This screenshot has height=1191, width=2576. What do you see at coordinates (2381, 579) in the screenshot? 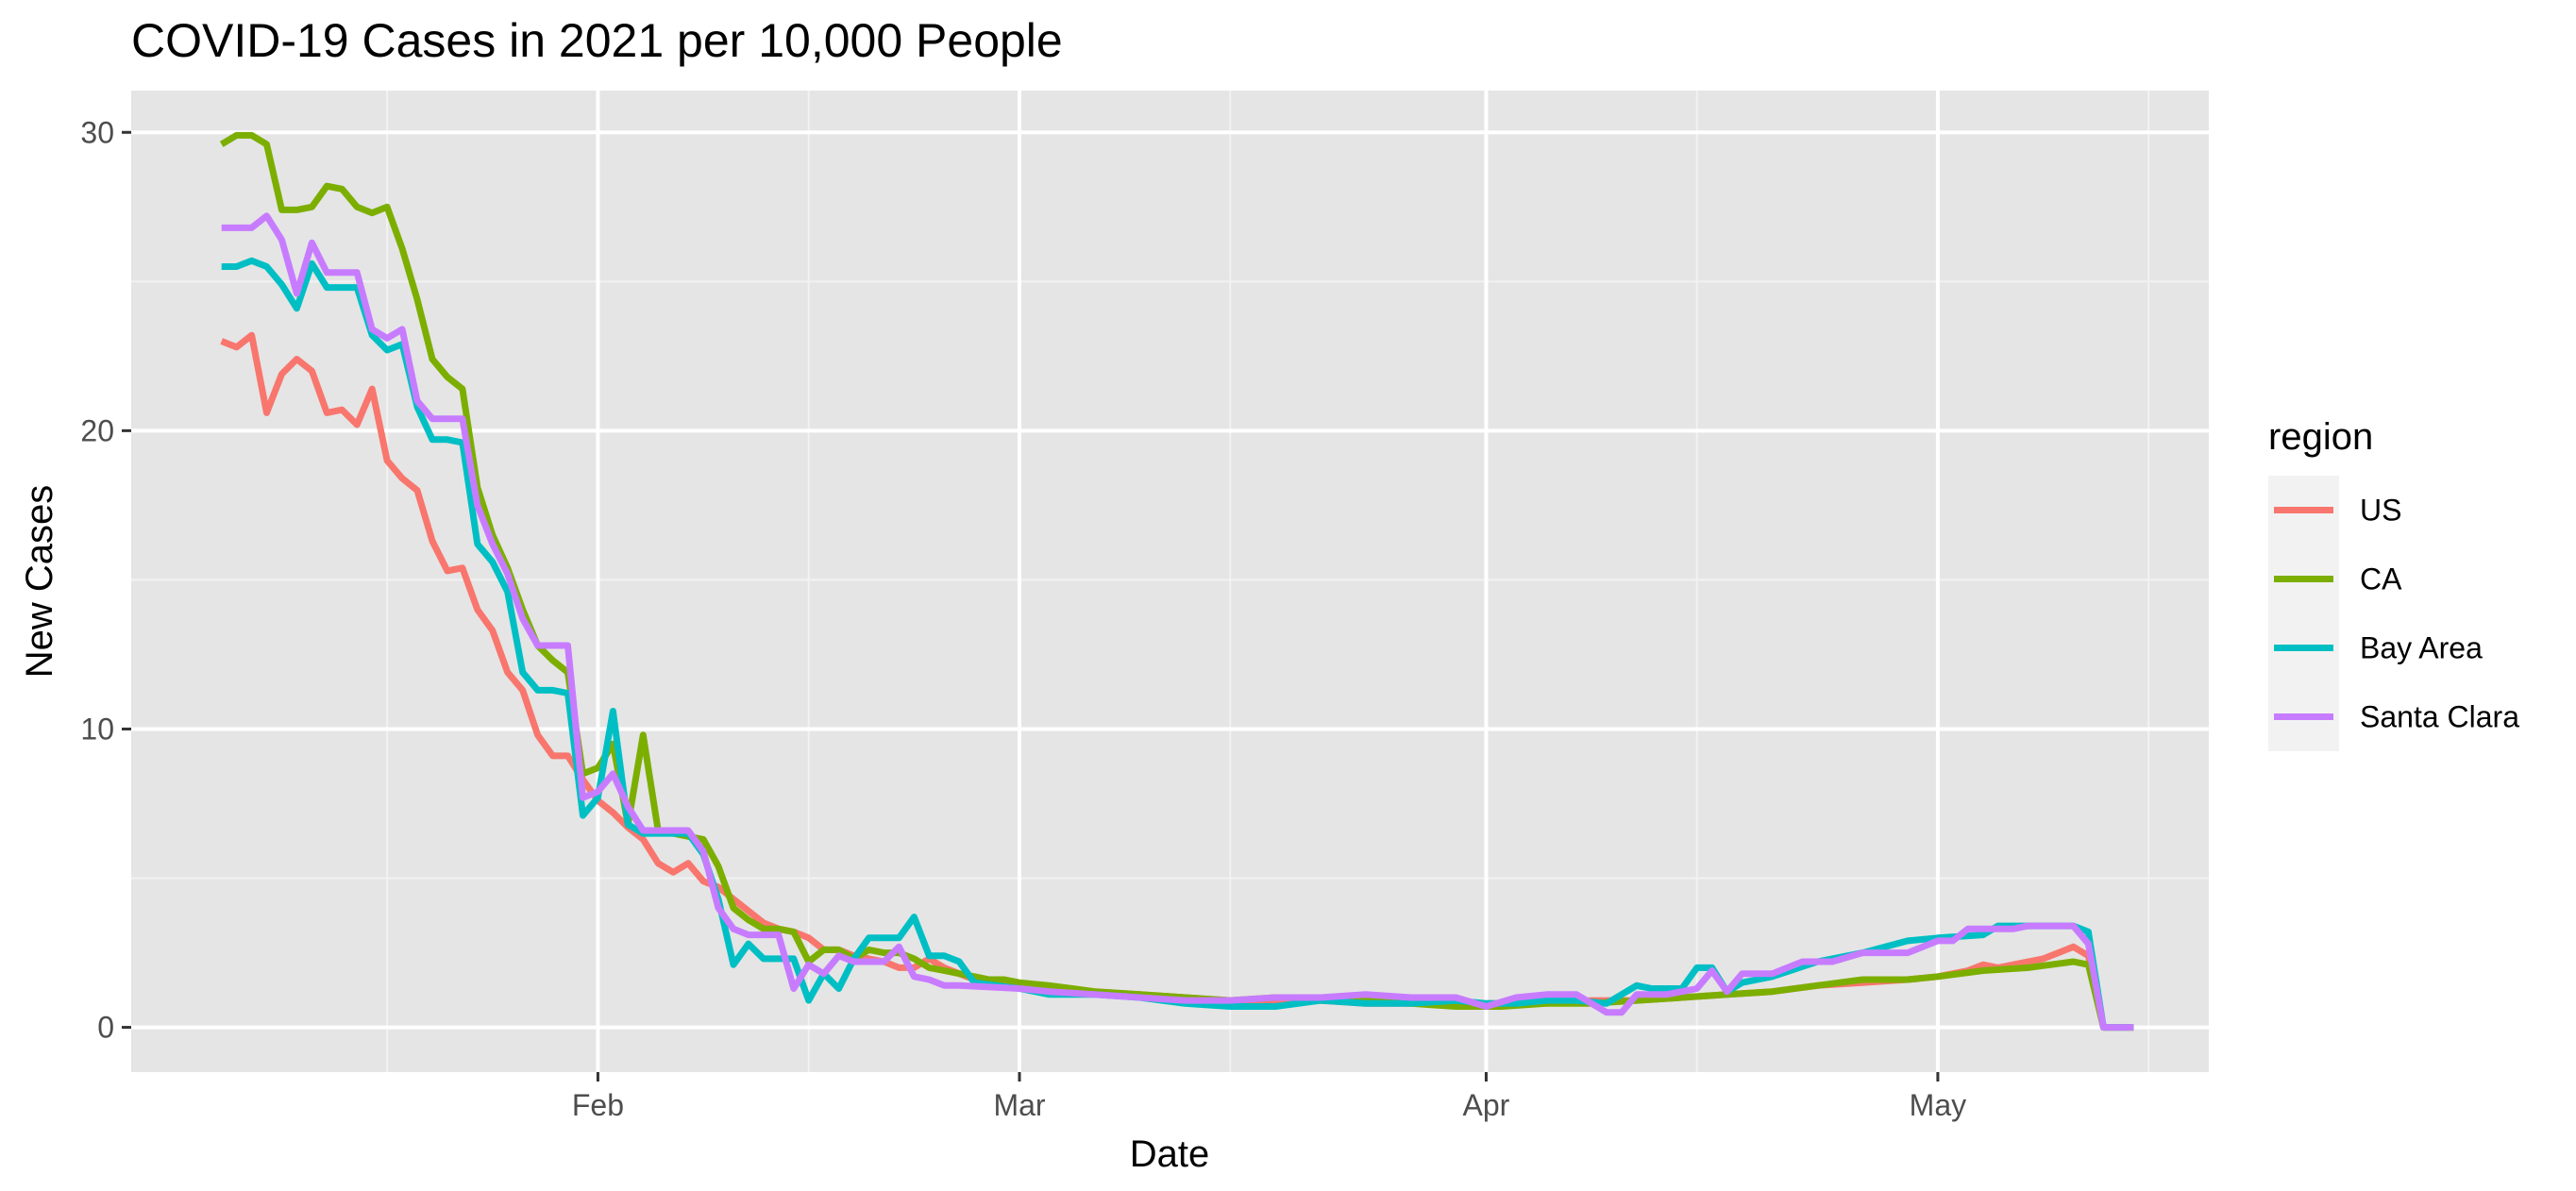
I see `legend-label: CA` at bounding box center [2381, 579].